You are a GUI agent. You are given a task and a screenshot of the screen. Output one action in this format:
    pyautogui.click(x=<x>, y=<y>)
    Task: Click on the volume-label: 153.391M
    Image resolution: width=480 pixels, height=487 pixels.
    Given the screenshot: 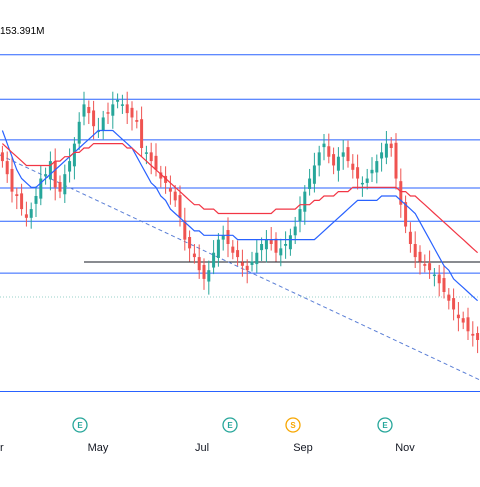 What is the action you would take?
    pyautogui.click(x=22, y=31)
    